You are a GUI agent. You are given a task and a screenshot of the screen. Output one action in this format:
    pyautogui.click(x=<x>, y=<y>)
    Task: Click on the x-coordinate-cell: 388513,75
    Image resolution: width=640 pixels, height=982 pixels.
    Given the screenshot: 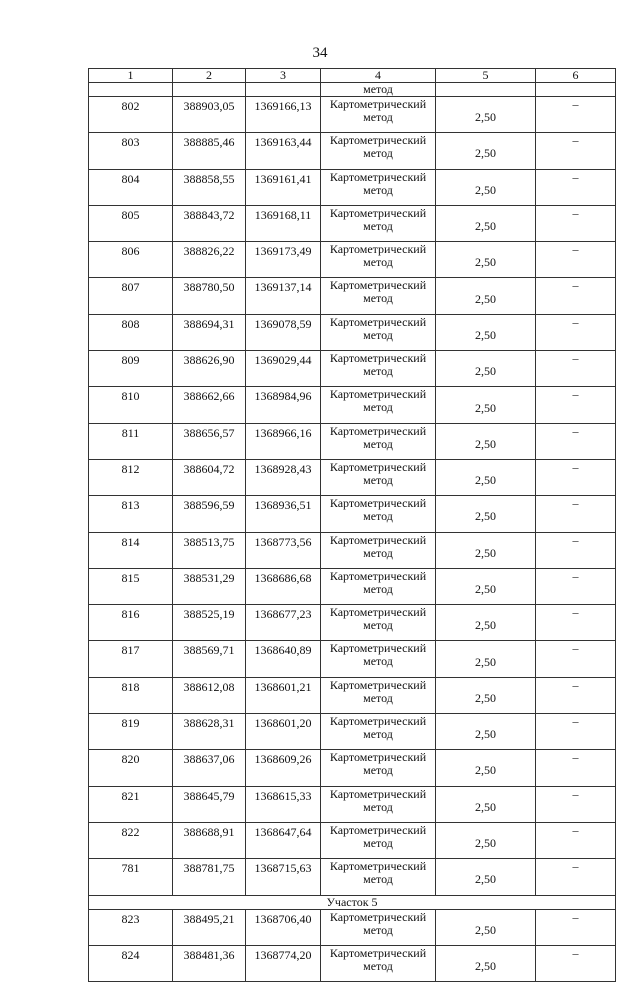 What is the action you would take?
    pyautogui.click(x=209, y=550)
    